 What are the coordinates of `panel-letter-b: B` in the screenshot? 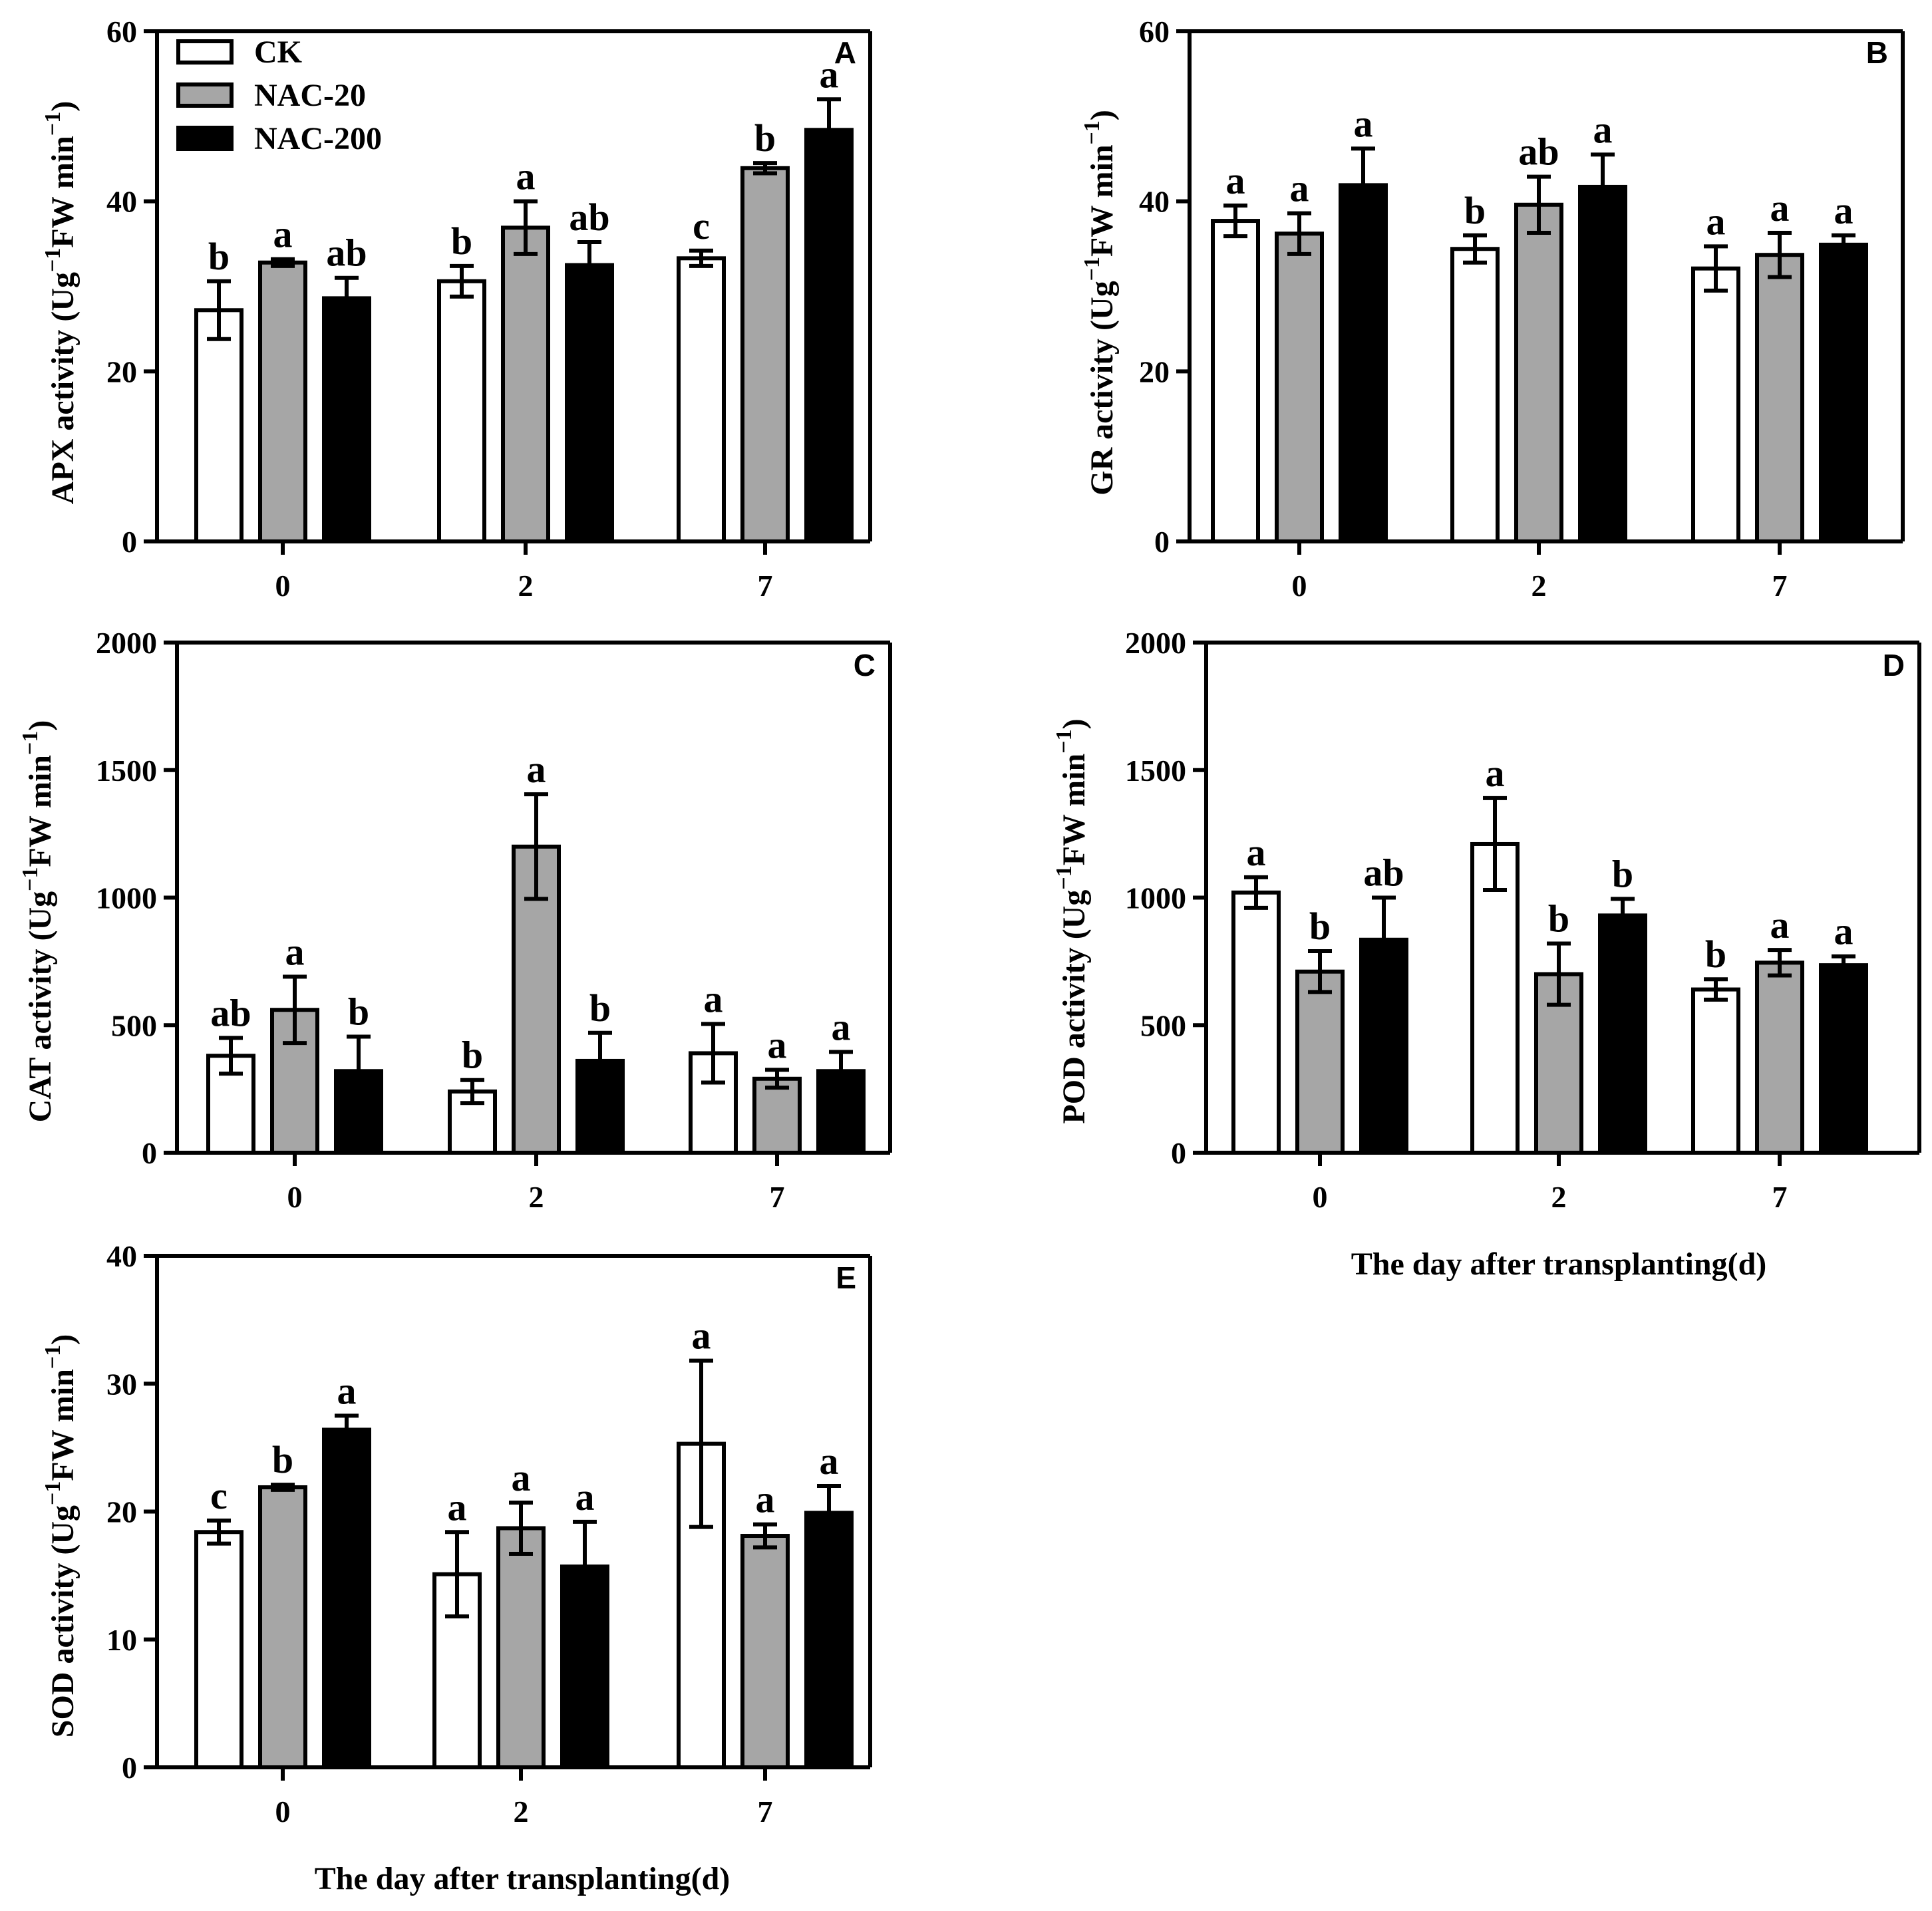 It's located at (1877, 52).